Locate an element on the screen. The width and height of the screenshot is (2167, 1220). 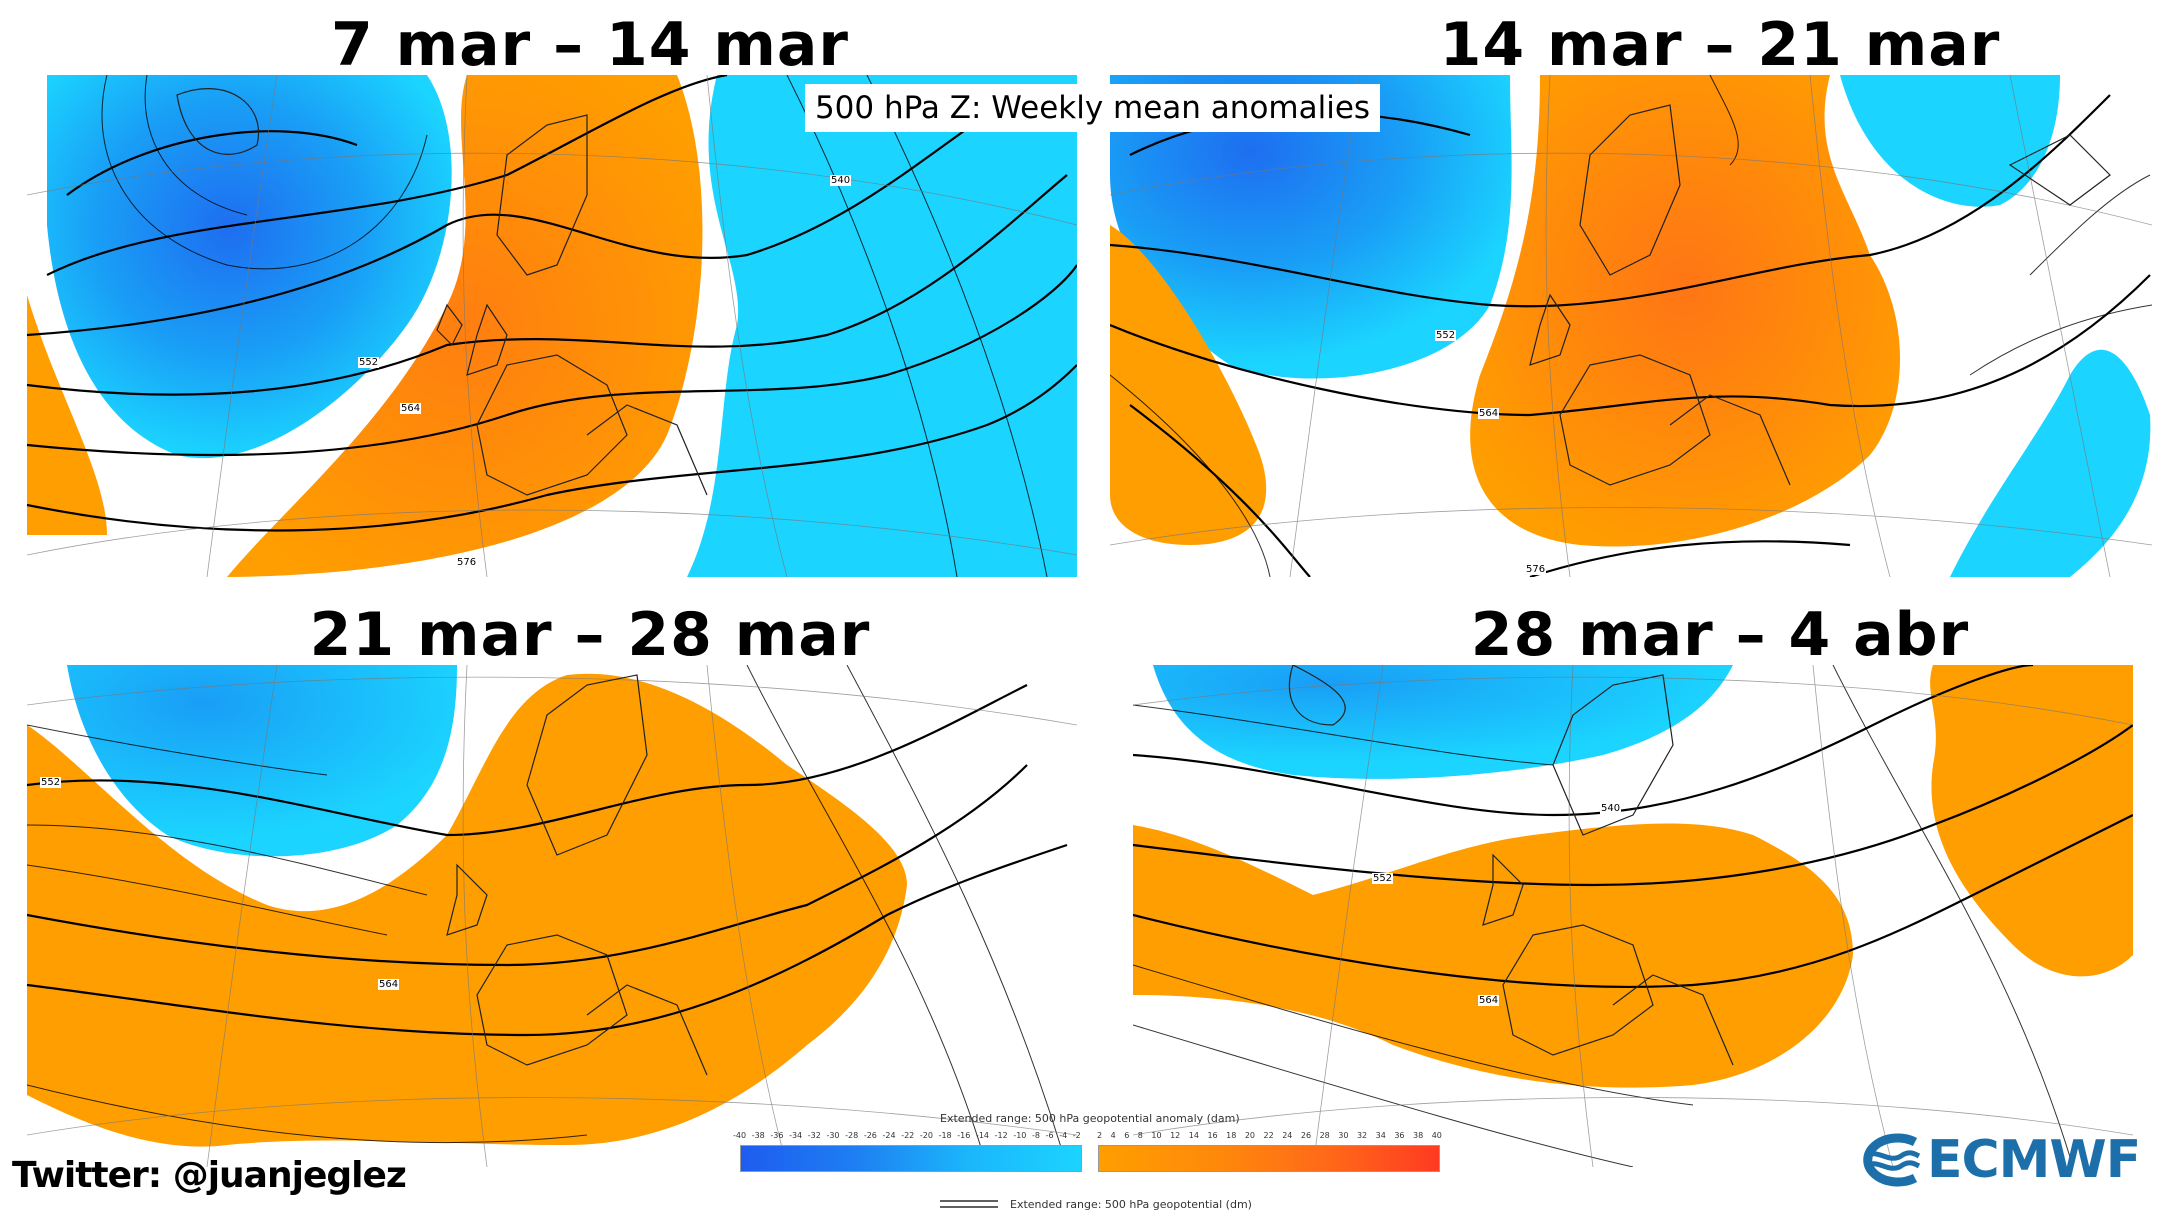
colorbar-tick-label: -36 is located at coordinates (777, 1135).